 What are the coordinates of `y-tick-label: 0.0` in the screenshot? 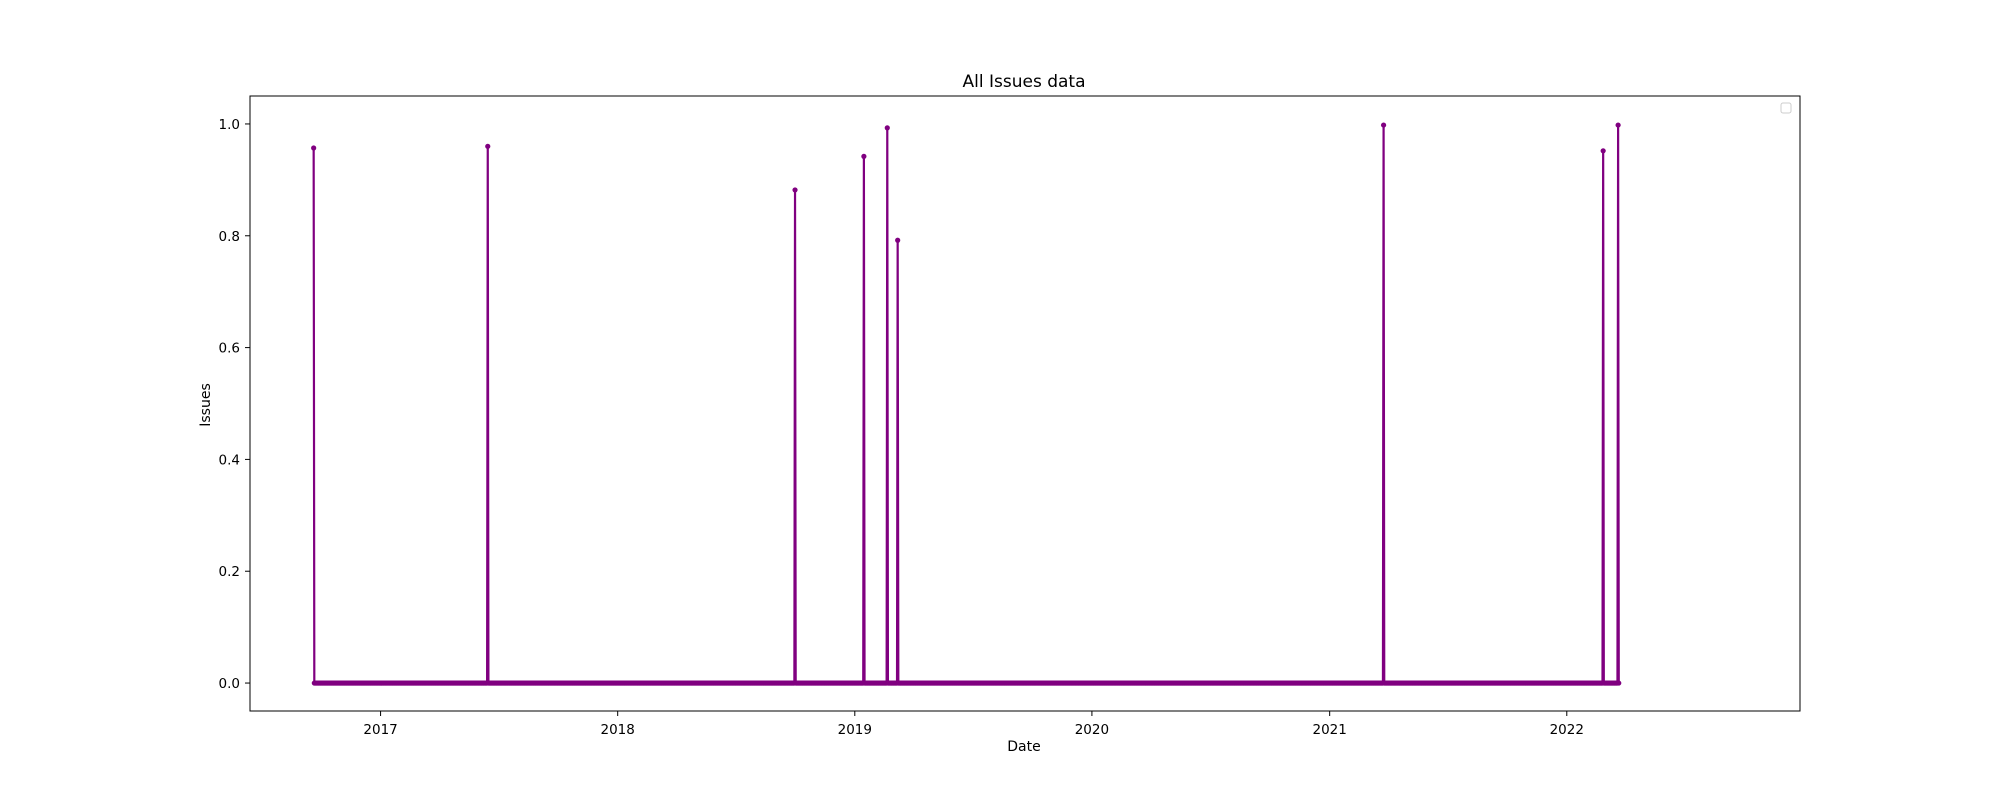 It's located at (229, 684).